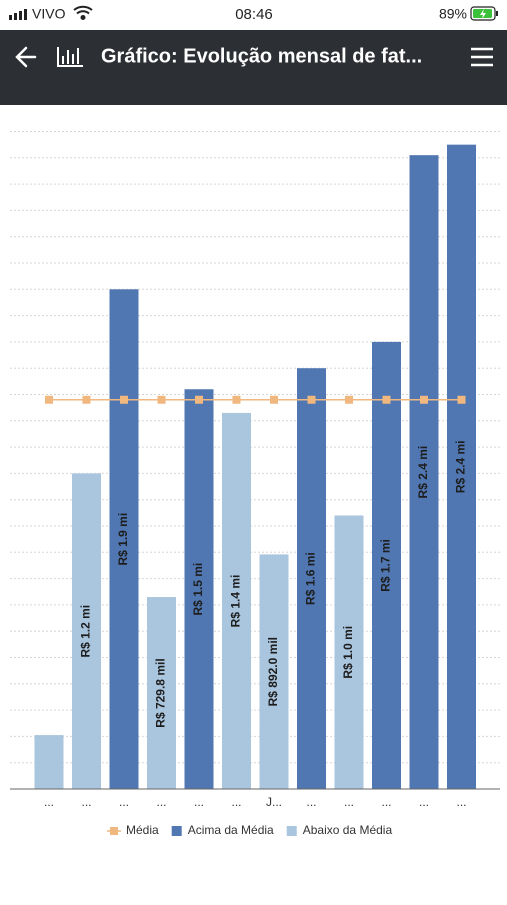 The image size is (507, 905). I want to click on data-label: R$ 729.8 mil, so click(161, 692).